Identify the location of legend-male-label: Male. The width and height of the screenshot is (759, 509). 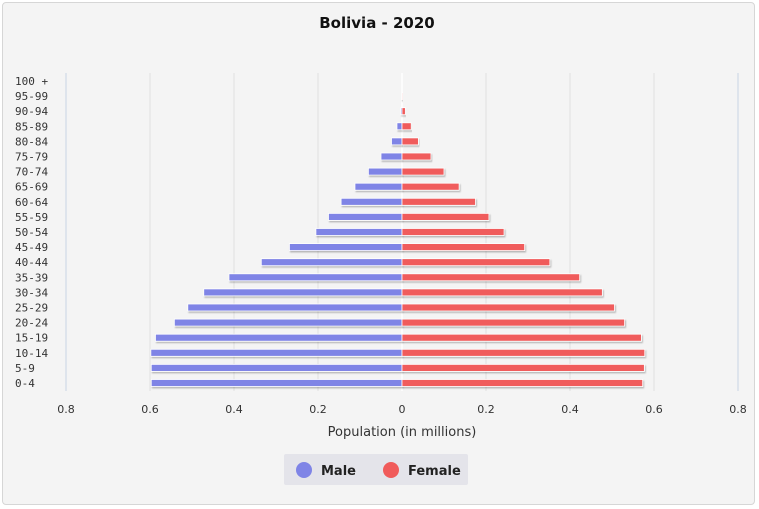
(338, 471).